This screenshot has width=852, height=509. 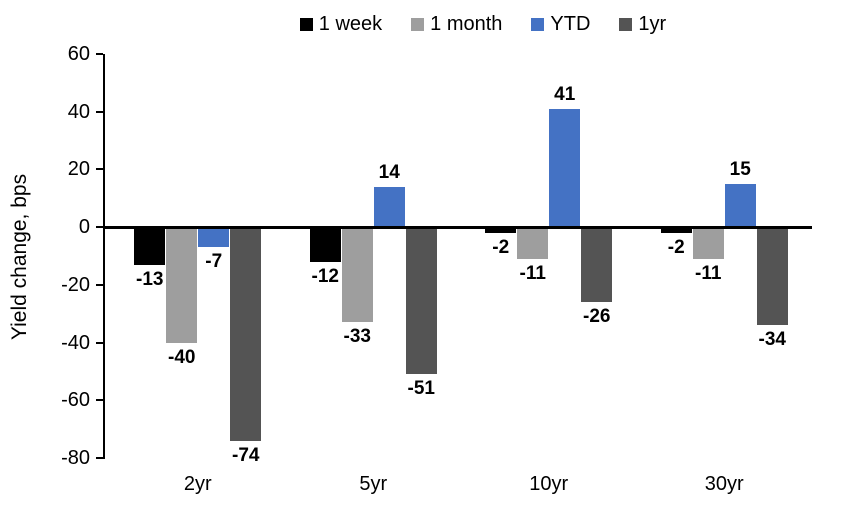 I want to click on legend-label: YTD, so click(x=570, y=24).